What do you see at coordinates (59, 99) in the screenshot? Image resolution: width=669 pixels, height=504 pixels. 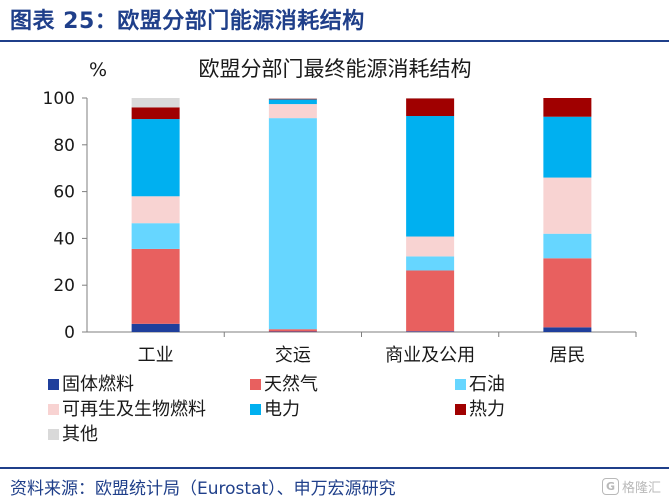 I see `y-tick-label: 100` at bounding box center [59, 99].